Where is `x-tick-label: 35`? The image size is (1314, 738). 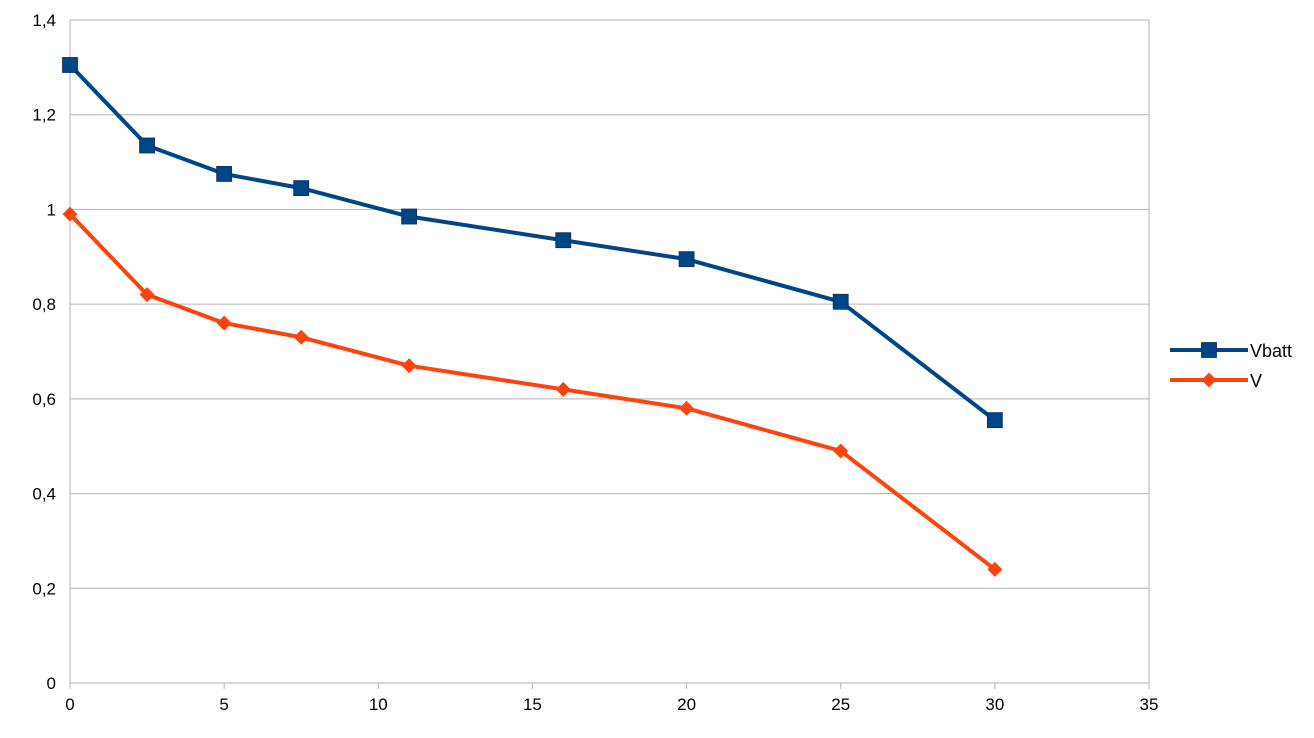 x-tick-label: 35 is located at coordinates (1149, 704).